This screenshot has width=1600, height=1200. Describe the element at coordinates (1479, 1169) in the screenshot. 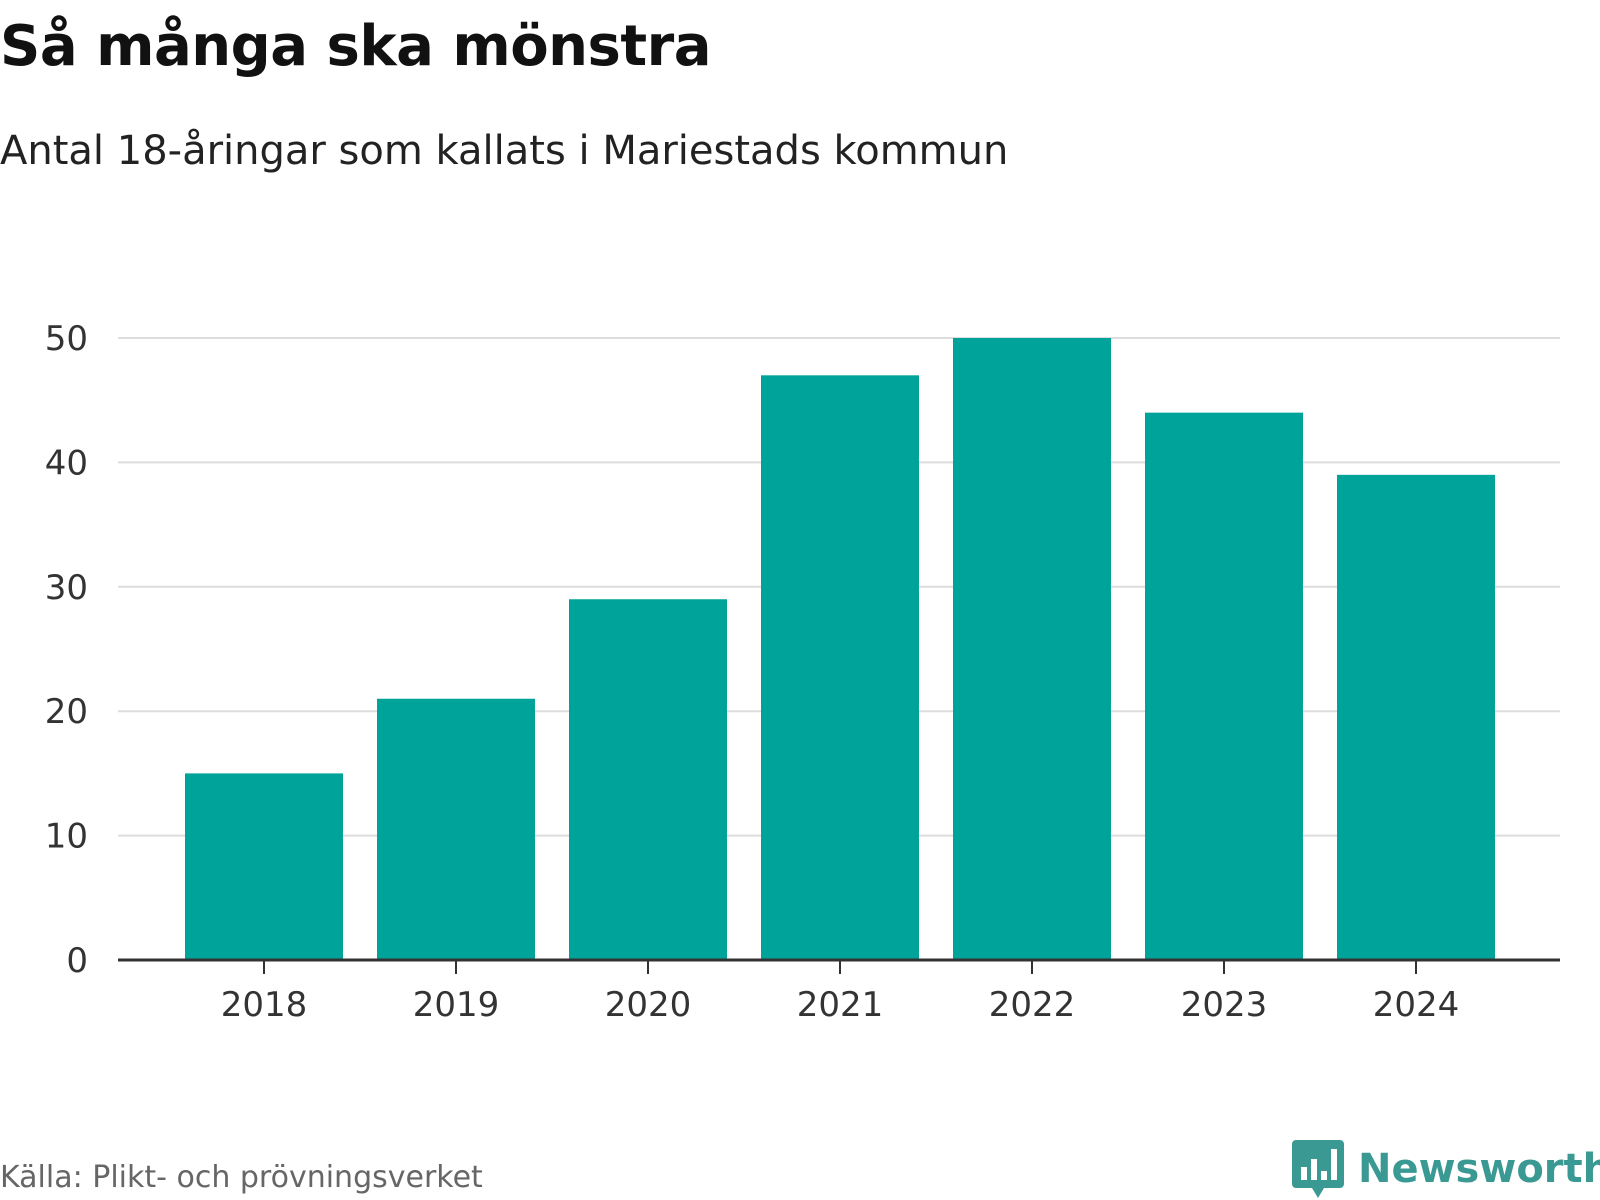

I see `brand-name: Newsworthy` at that location.